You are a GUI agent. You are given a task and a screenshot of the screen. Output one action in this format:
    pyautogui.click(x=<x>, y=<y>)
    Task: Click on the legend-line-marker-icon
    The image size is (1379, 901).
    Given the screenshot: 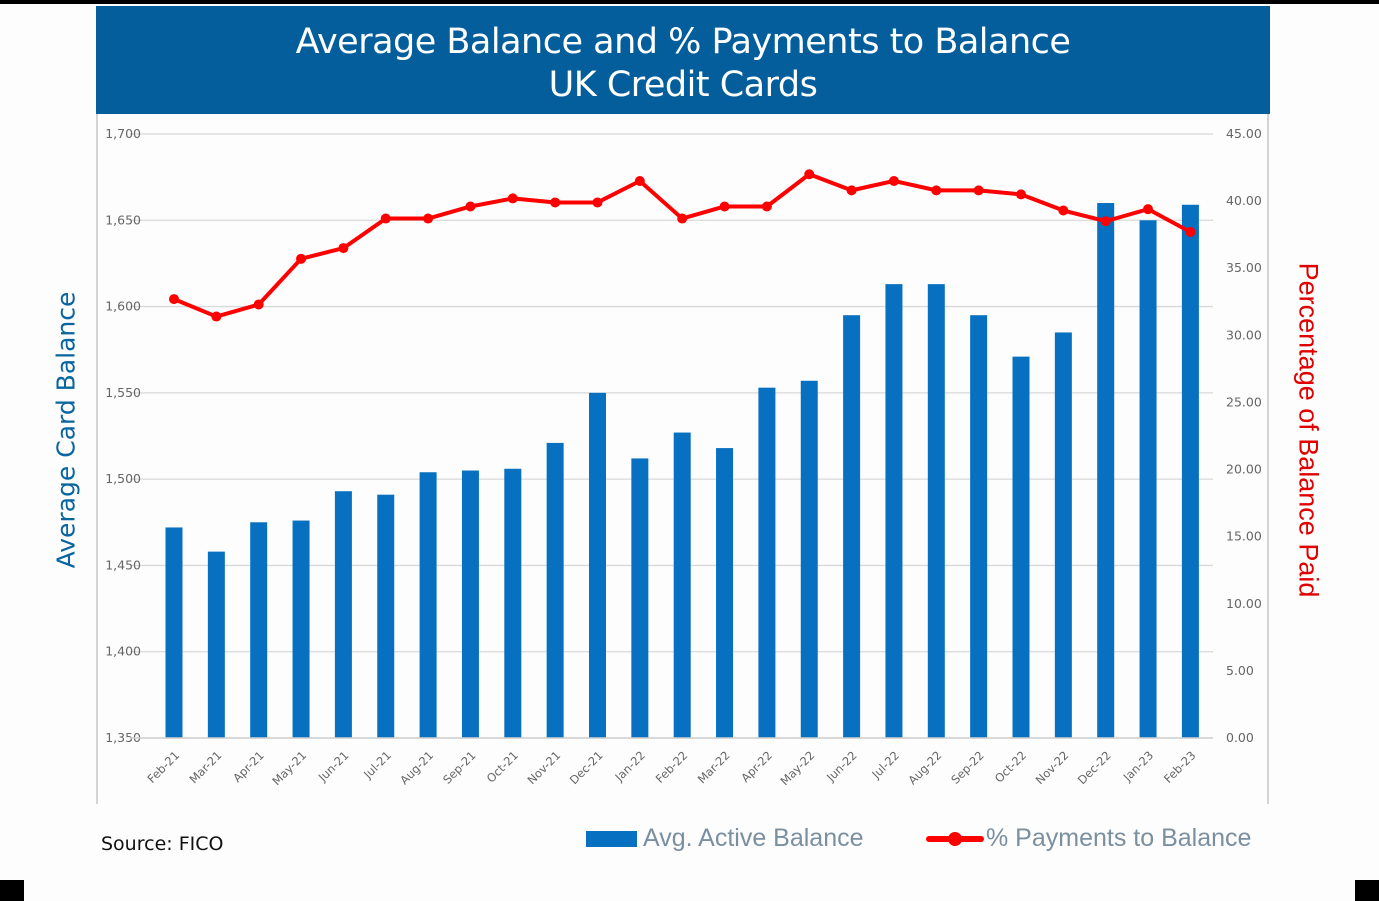 What is the action you would take?
    pyautogui.click(x=955, y=839)
    